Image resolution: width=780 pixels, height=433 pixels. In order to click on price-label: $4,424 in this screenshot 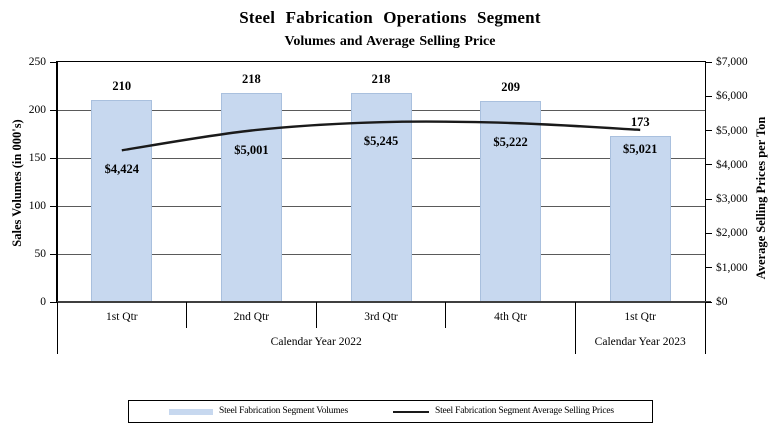, I will do `click(121, 169)`.